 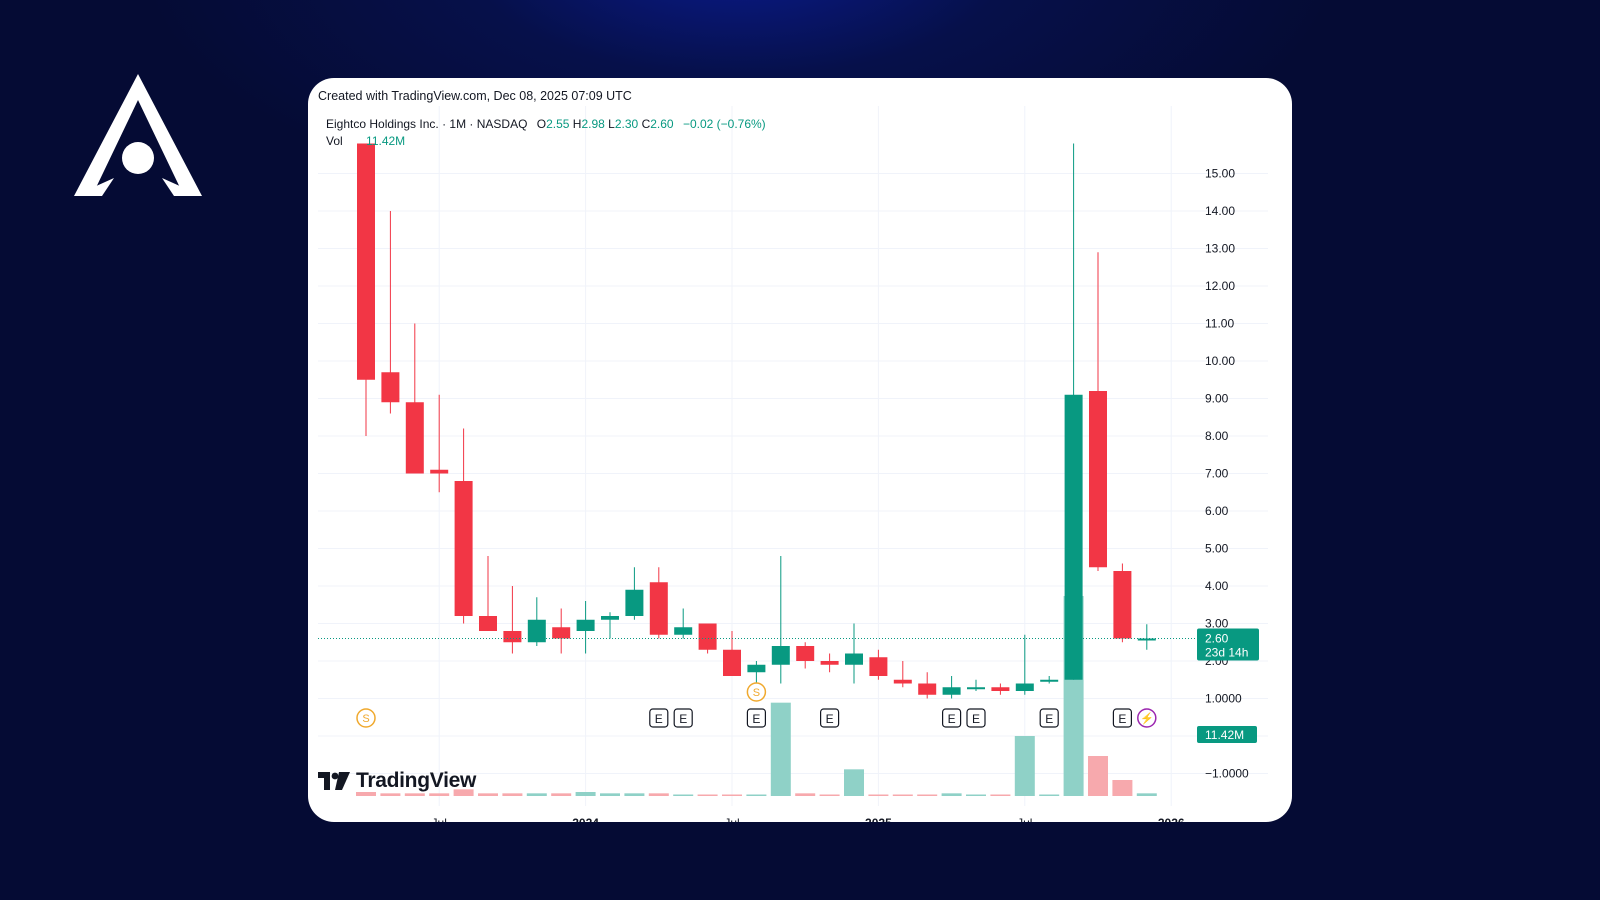 What do you see at coordinates (397, 781) in the screenshot?
I see `tradingview-logo: TradingView` at bounding box center [397, 781].